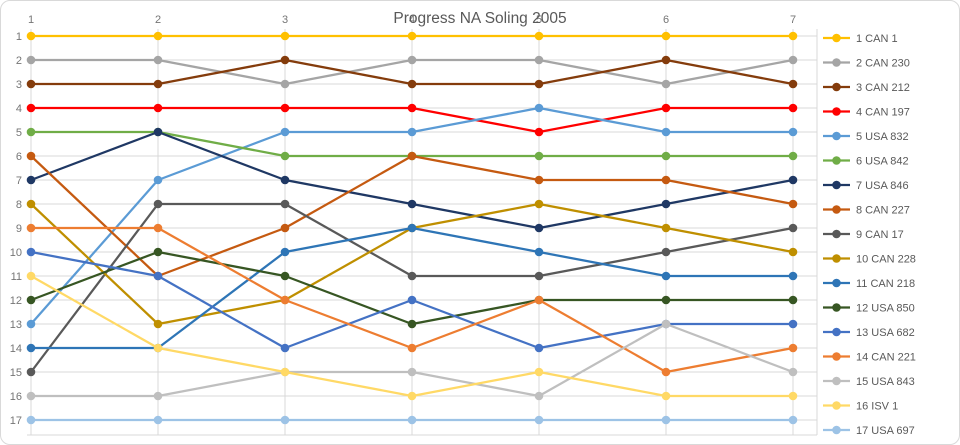 The height and width of the screenshot is (445, 960). I want to click on data-point-17-USA-697-race1, so click(31, 420).